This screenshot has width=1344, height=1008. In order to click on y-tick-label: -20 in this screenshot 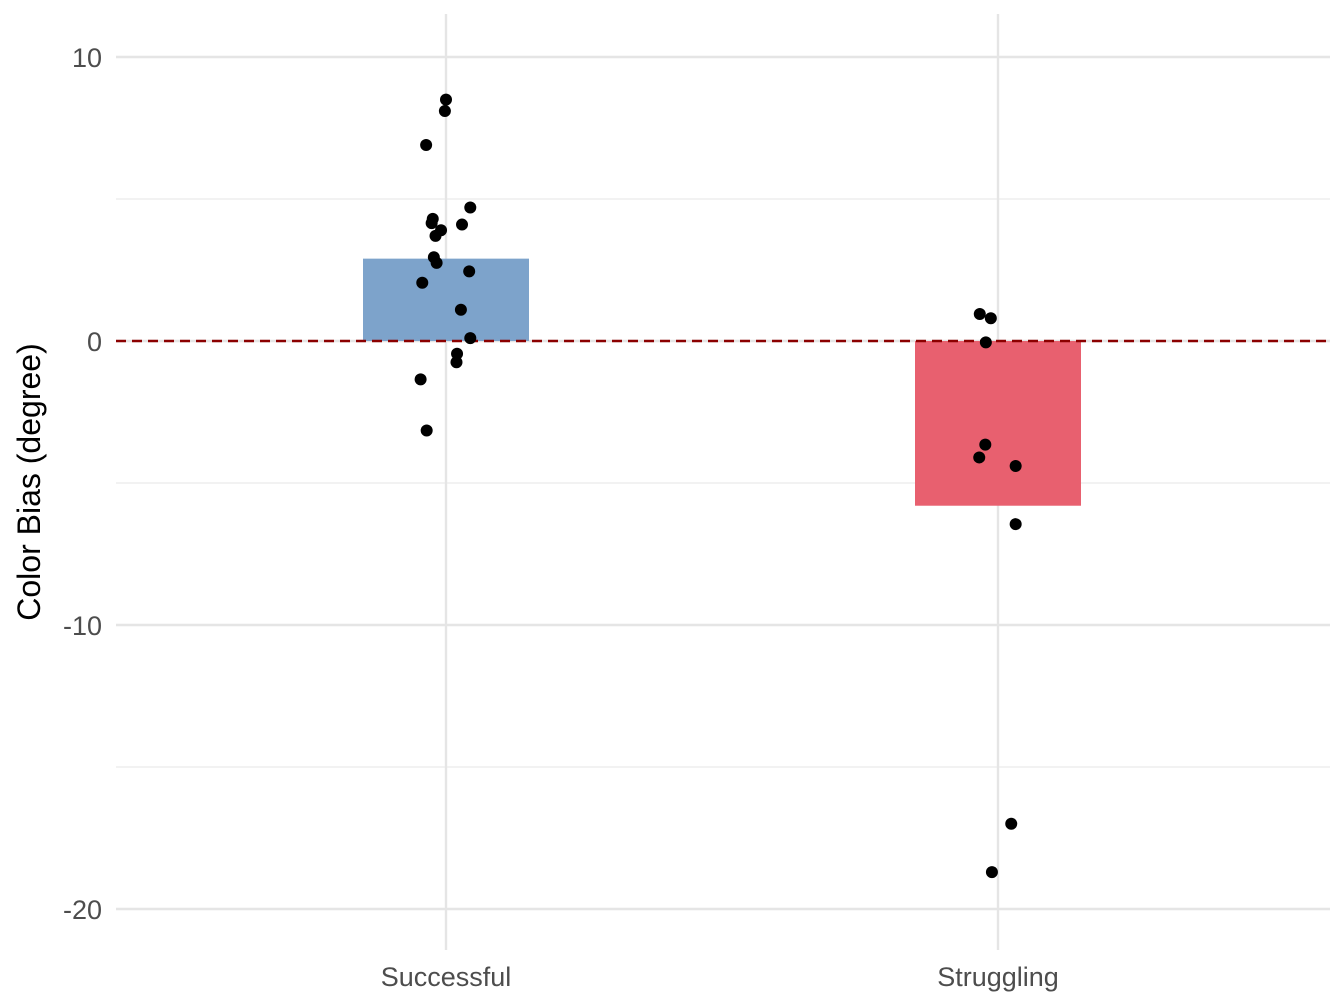, I will do `click(82, 910)`.